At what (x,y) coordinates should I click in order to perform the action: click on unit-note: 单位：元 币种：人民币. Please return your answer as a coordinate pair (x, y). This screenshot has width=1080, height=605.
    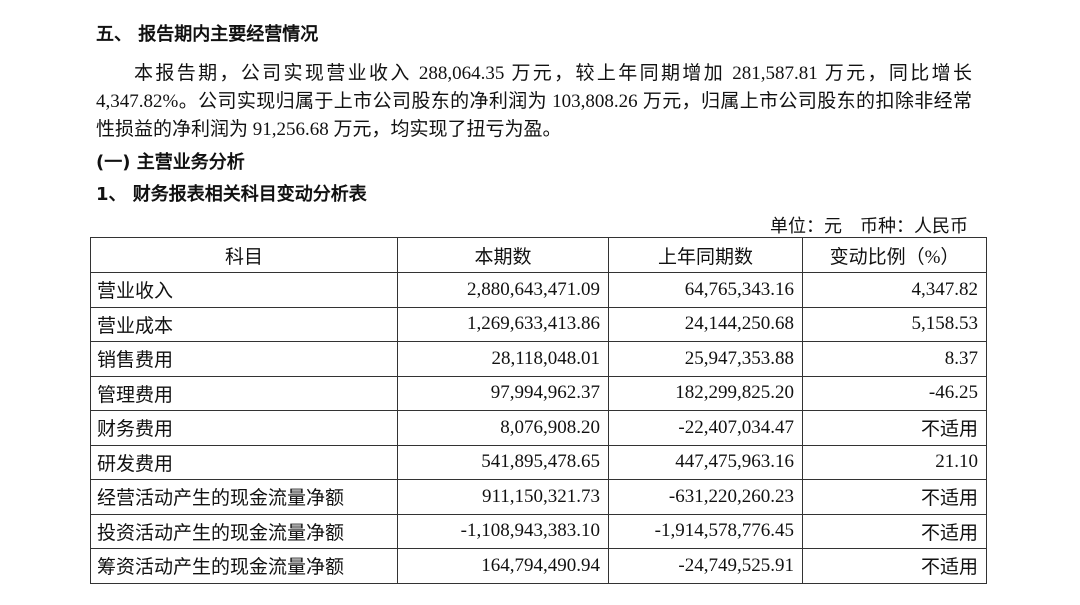
    Looking at the image, I should click on (869, 226).